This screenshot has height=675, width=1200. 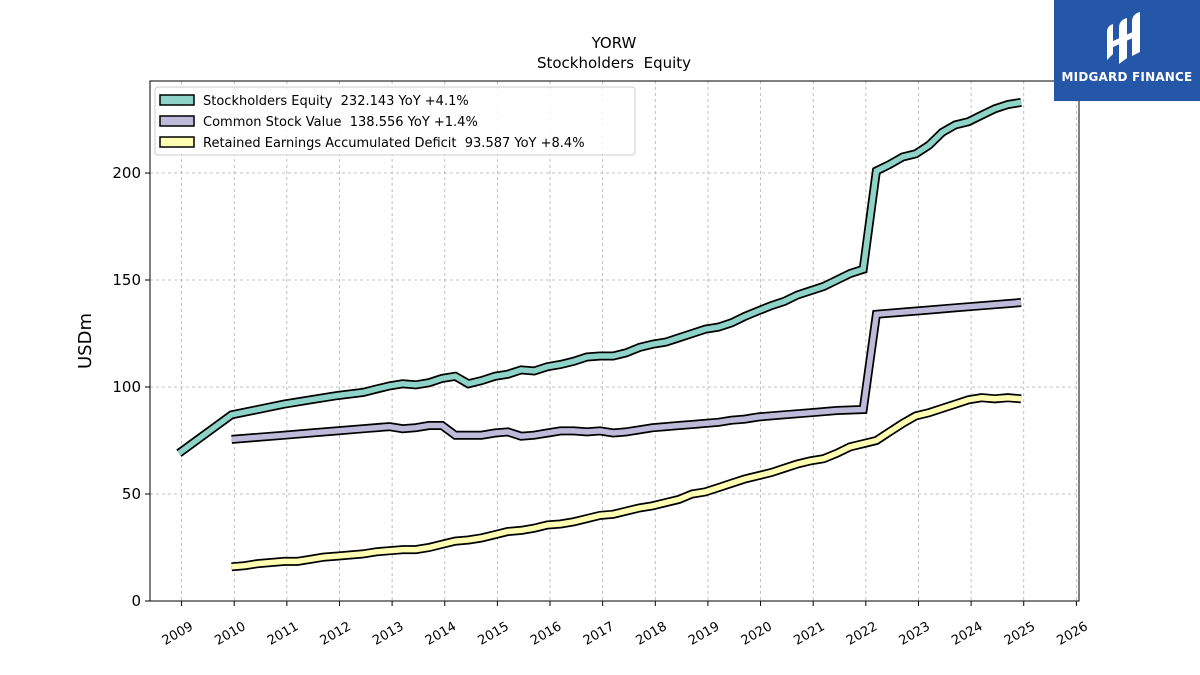 What do you see at coordinates (178, 634) in the screenshot?
I see `x-tick-label: 2009` at bounding box center [178, 634].